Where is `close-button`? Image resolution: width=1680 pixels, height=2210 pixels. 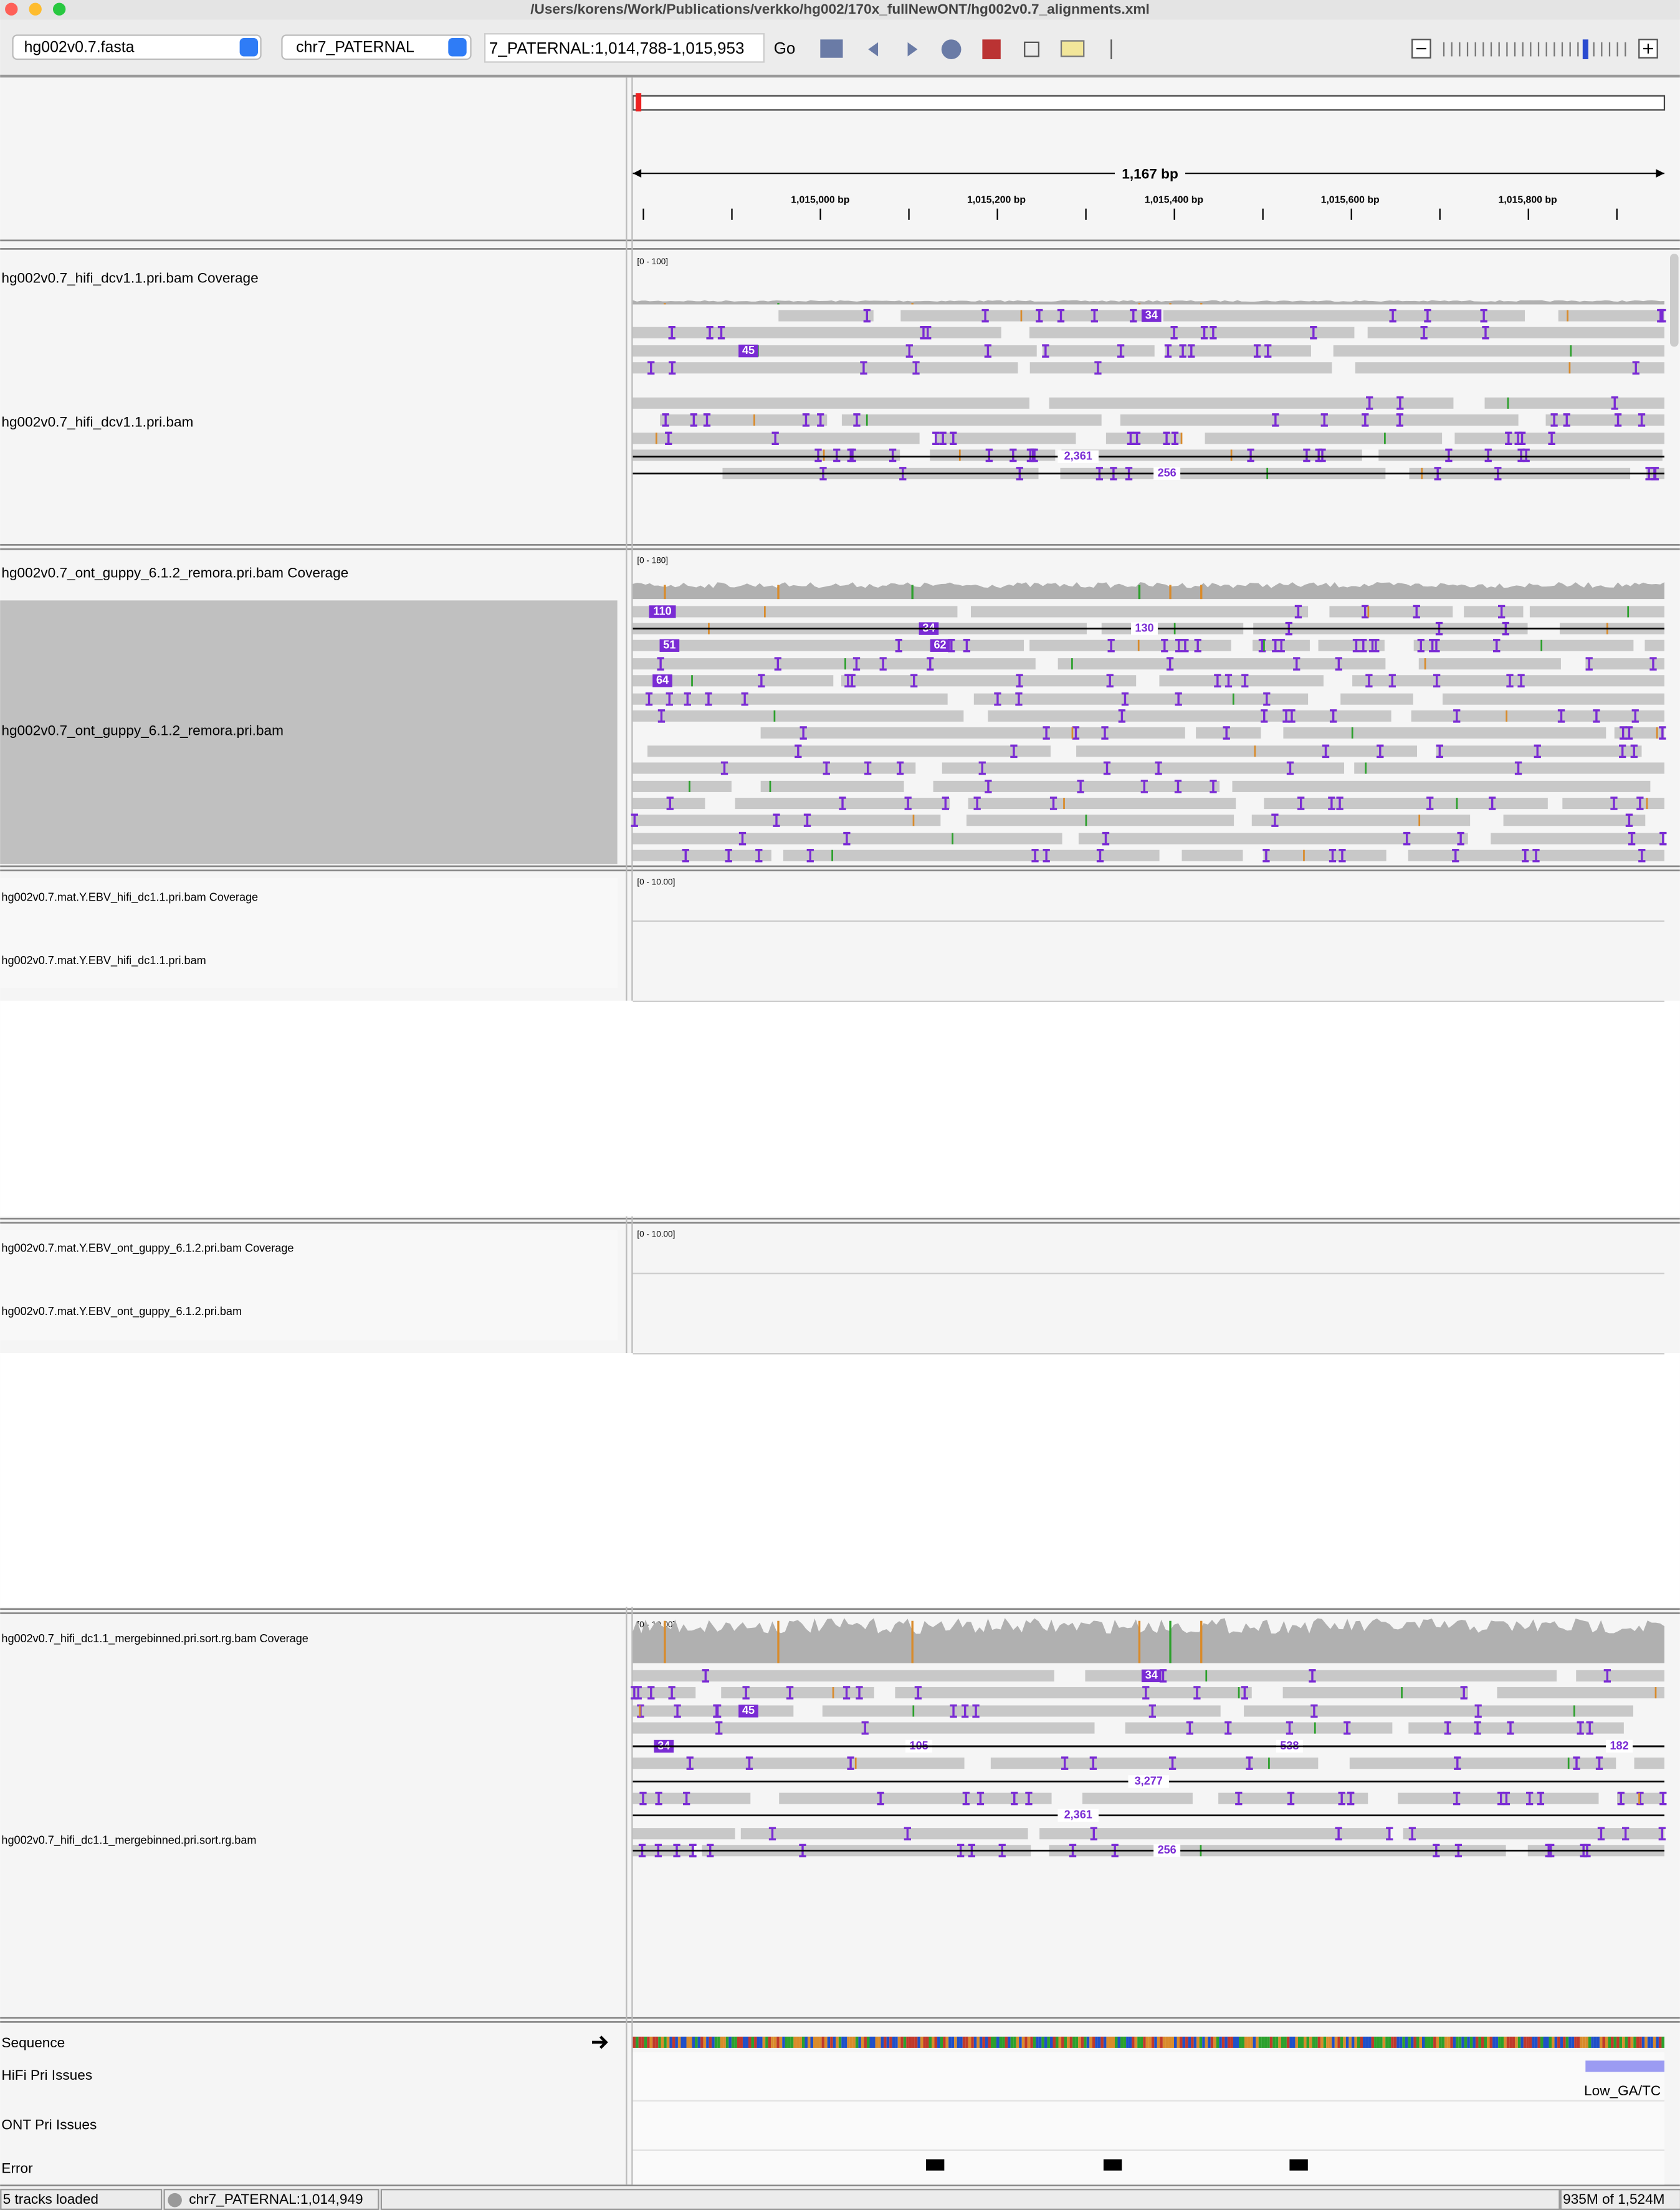
close-button is located at coordinates (11, 9).